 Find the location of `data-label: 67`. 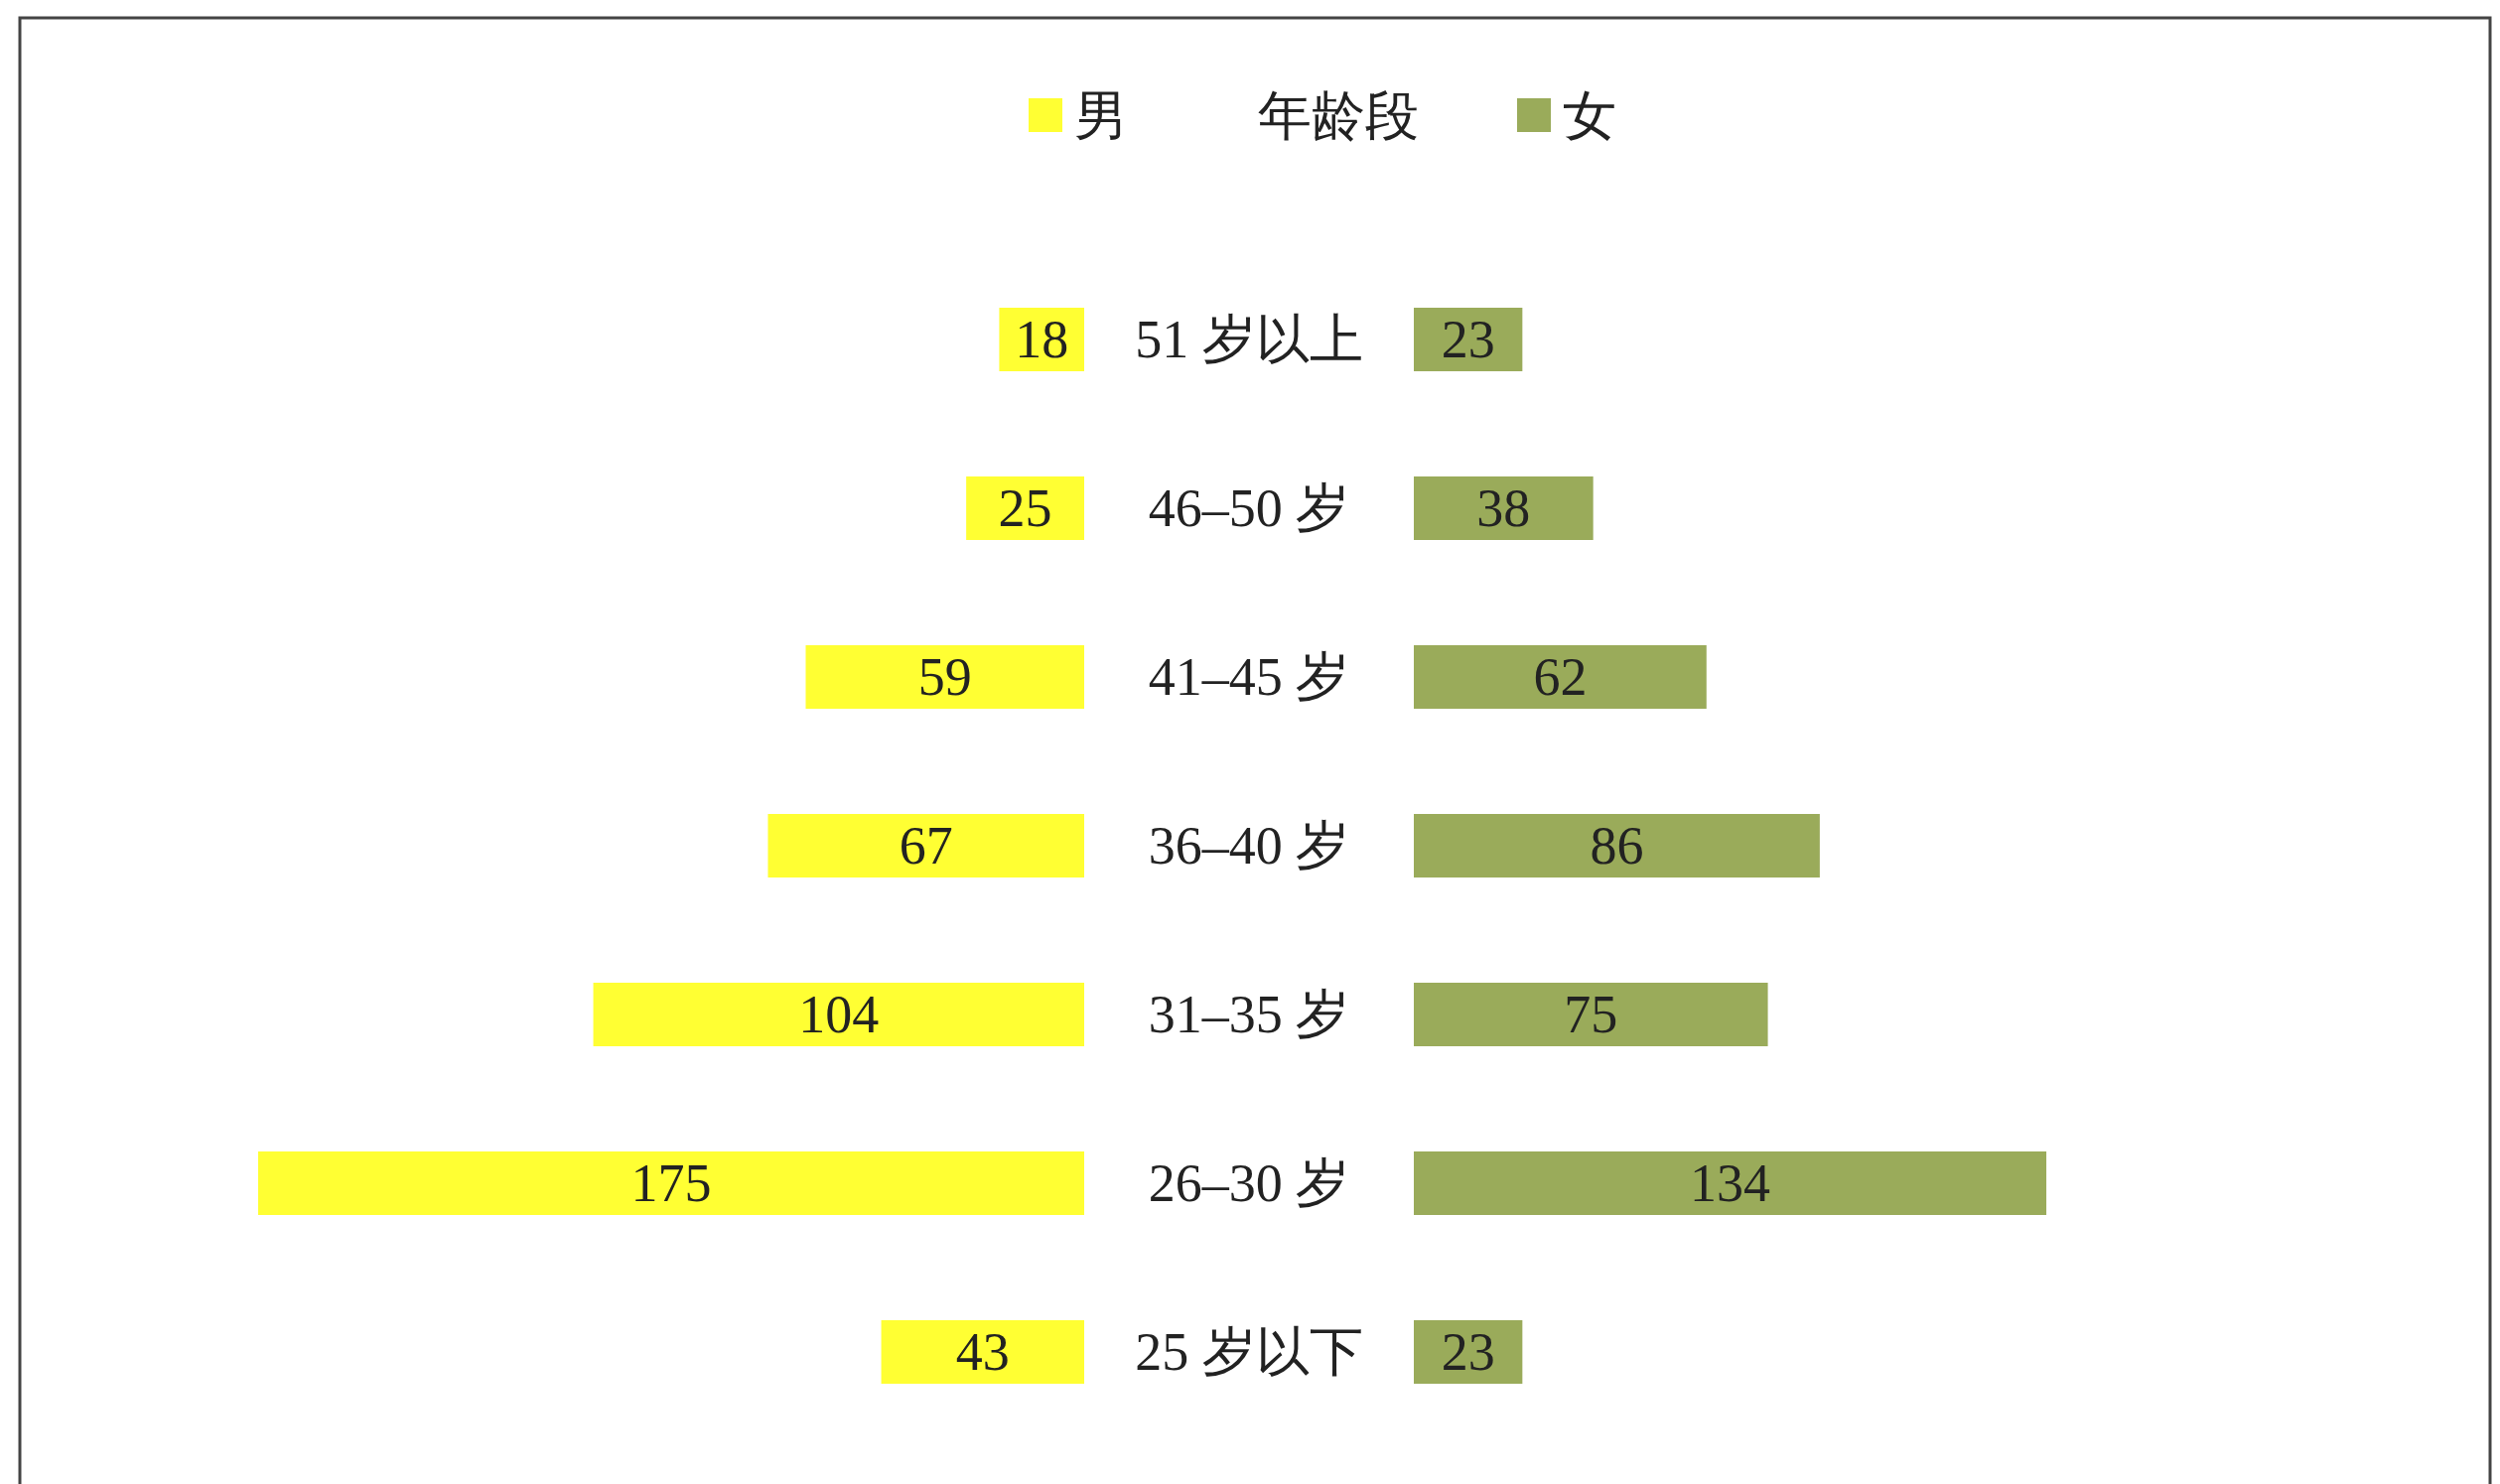

data-label: 67 is located at coordinates (926, 846).